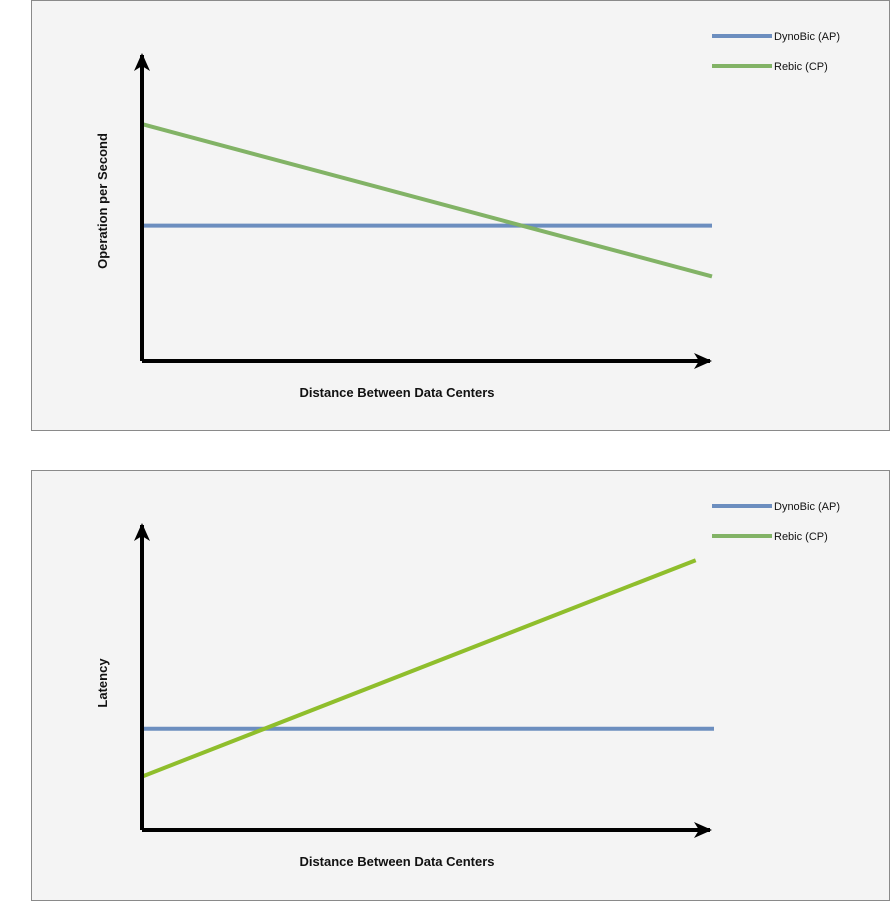 This screenshot has height=902, width=892. What do you see at coordinates (427, 200) in the screenshot?
I see `series-line-rebic-cp` at bounding box center [427, 200].